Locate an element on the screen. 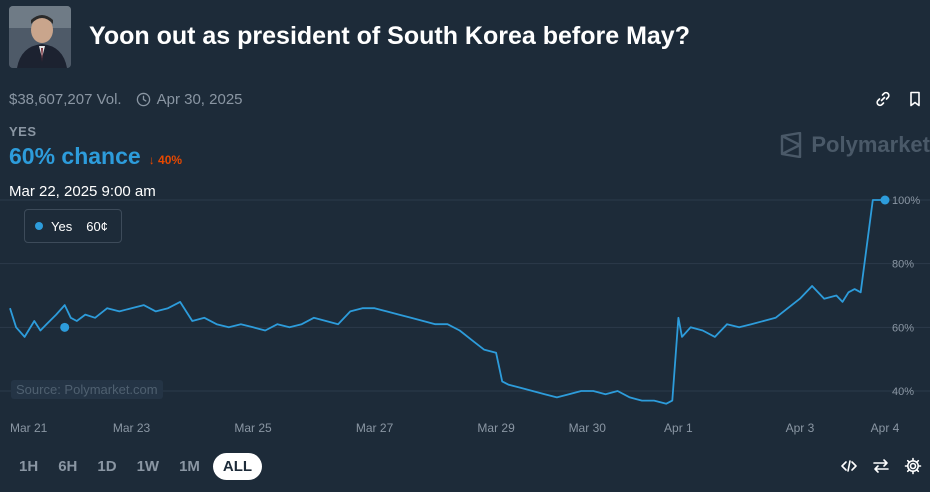 The height and width of the screenshot is (492, 930). bookmark-icon is located at coordinates (915, 99).